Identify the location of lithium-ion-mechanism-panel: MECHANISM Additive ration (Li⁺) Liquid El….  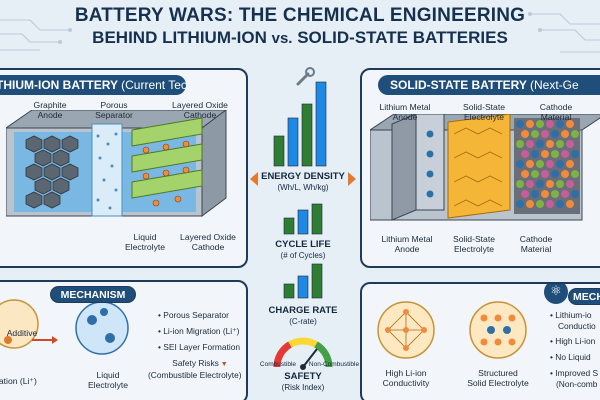
(124, 340).